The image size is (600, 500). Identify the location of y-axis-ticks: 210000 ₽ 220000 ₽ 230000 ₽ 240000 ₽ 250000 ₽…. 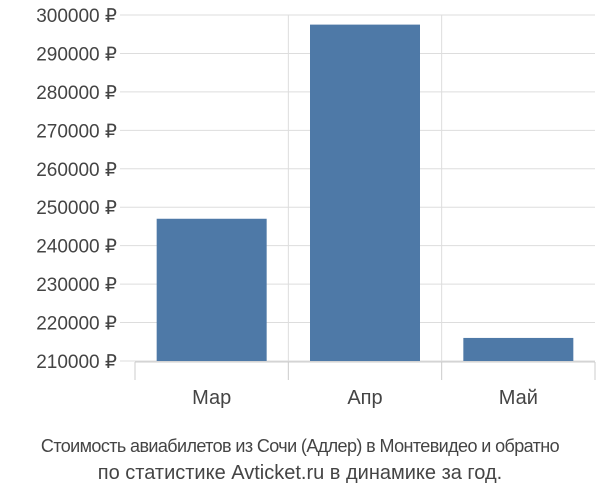
(76, 189).